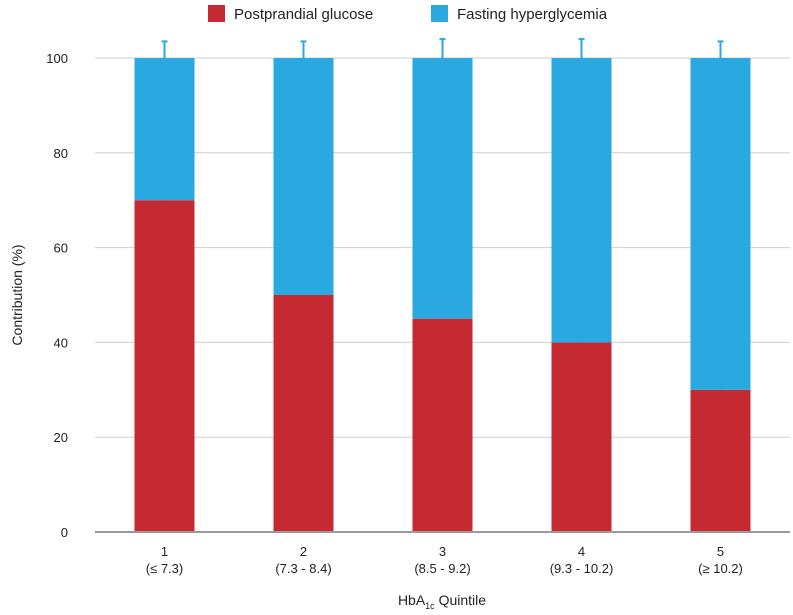 The image size is (793, 615). Describe the element at coordinates (430, 606) in the screenshot. I see `x-axis-title-subscript: 1c` at that location.